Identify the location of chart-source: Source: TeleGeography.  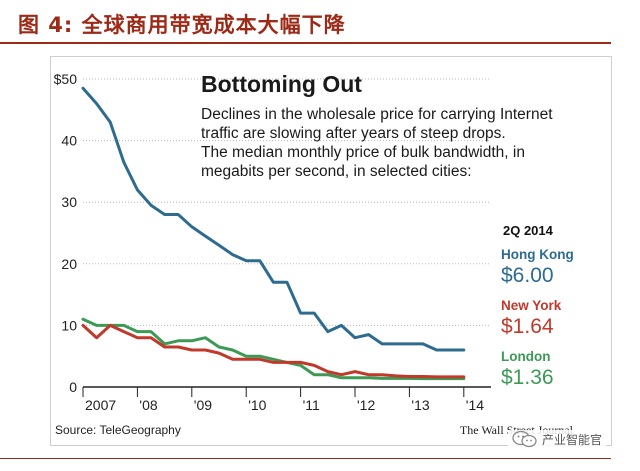
(118, 430).